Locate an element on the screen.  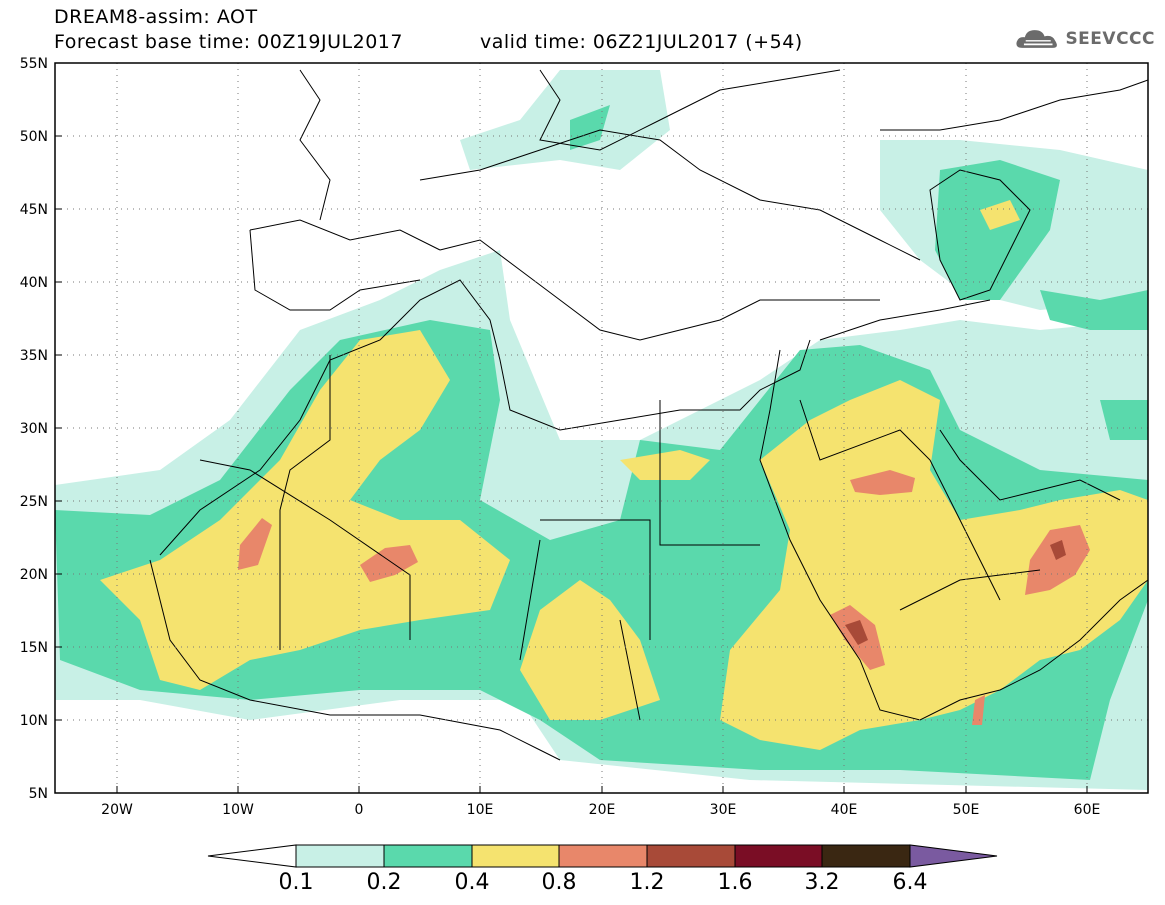
colorbar is located at coordinates (602, 856).